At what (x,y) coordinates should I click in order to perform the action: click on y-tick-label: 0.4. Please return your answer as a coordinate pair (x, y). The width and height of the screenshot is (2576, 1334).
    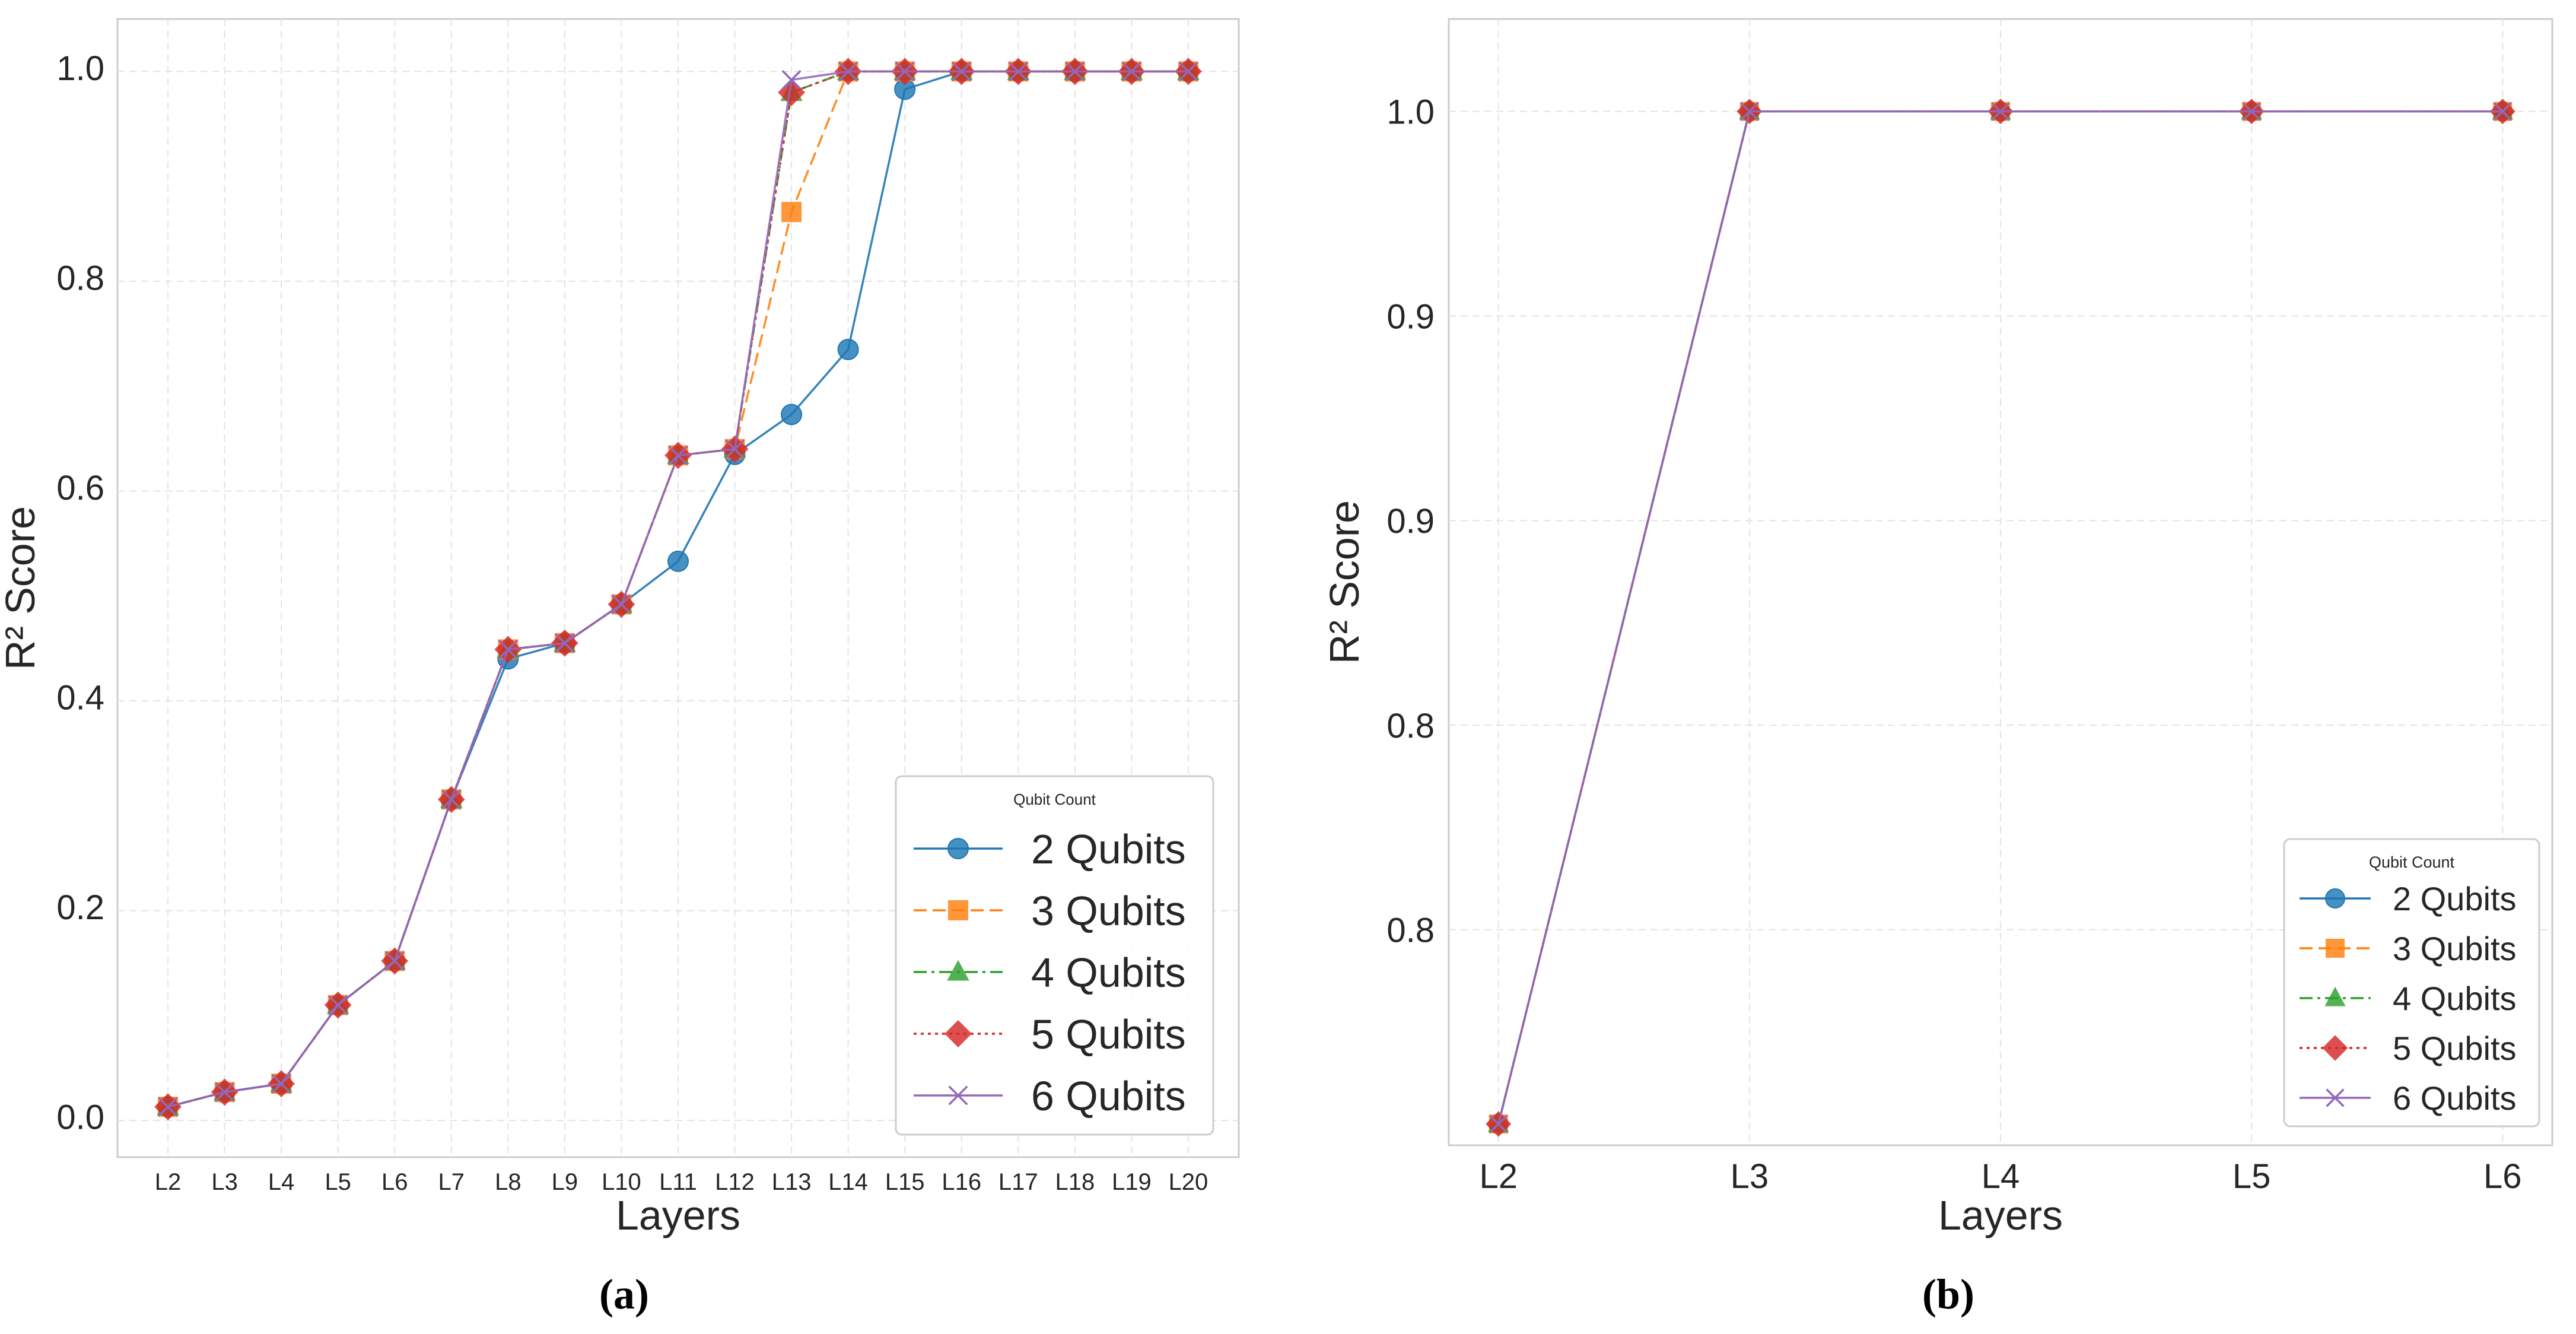
    Looking at the image, I should click on (80, 697).